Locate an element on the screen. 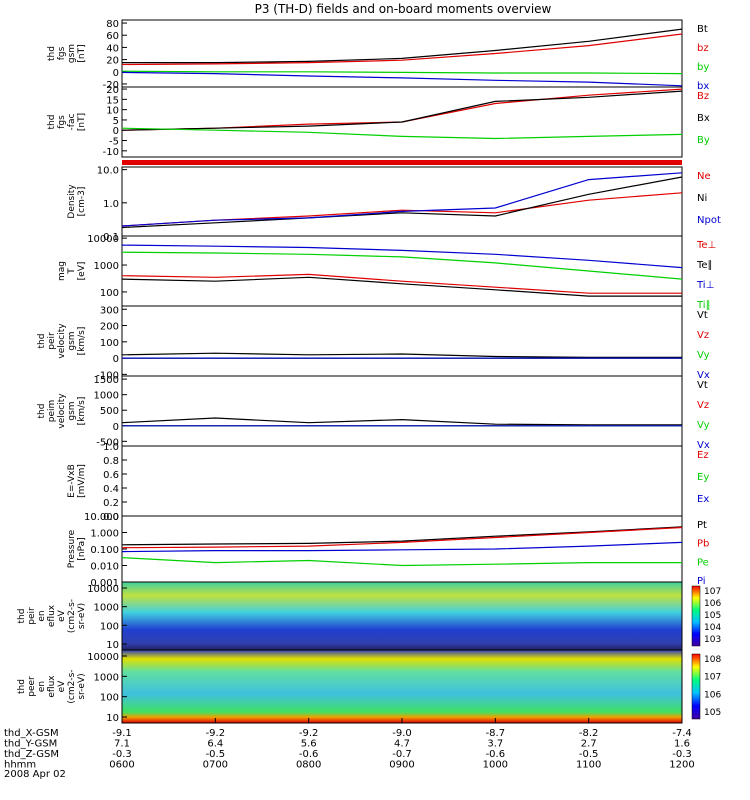 This screenshot has width=750, height=800. y-tick-label: 0.0 is located at coordinates (111, 517).